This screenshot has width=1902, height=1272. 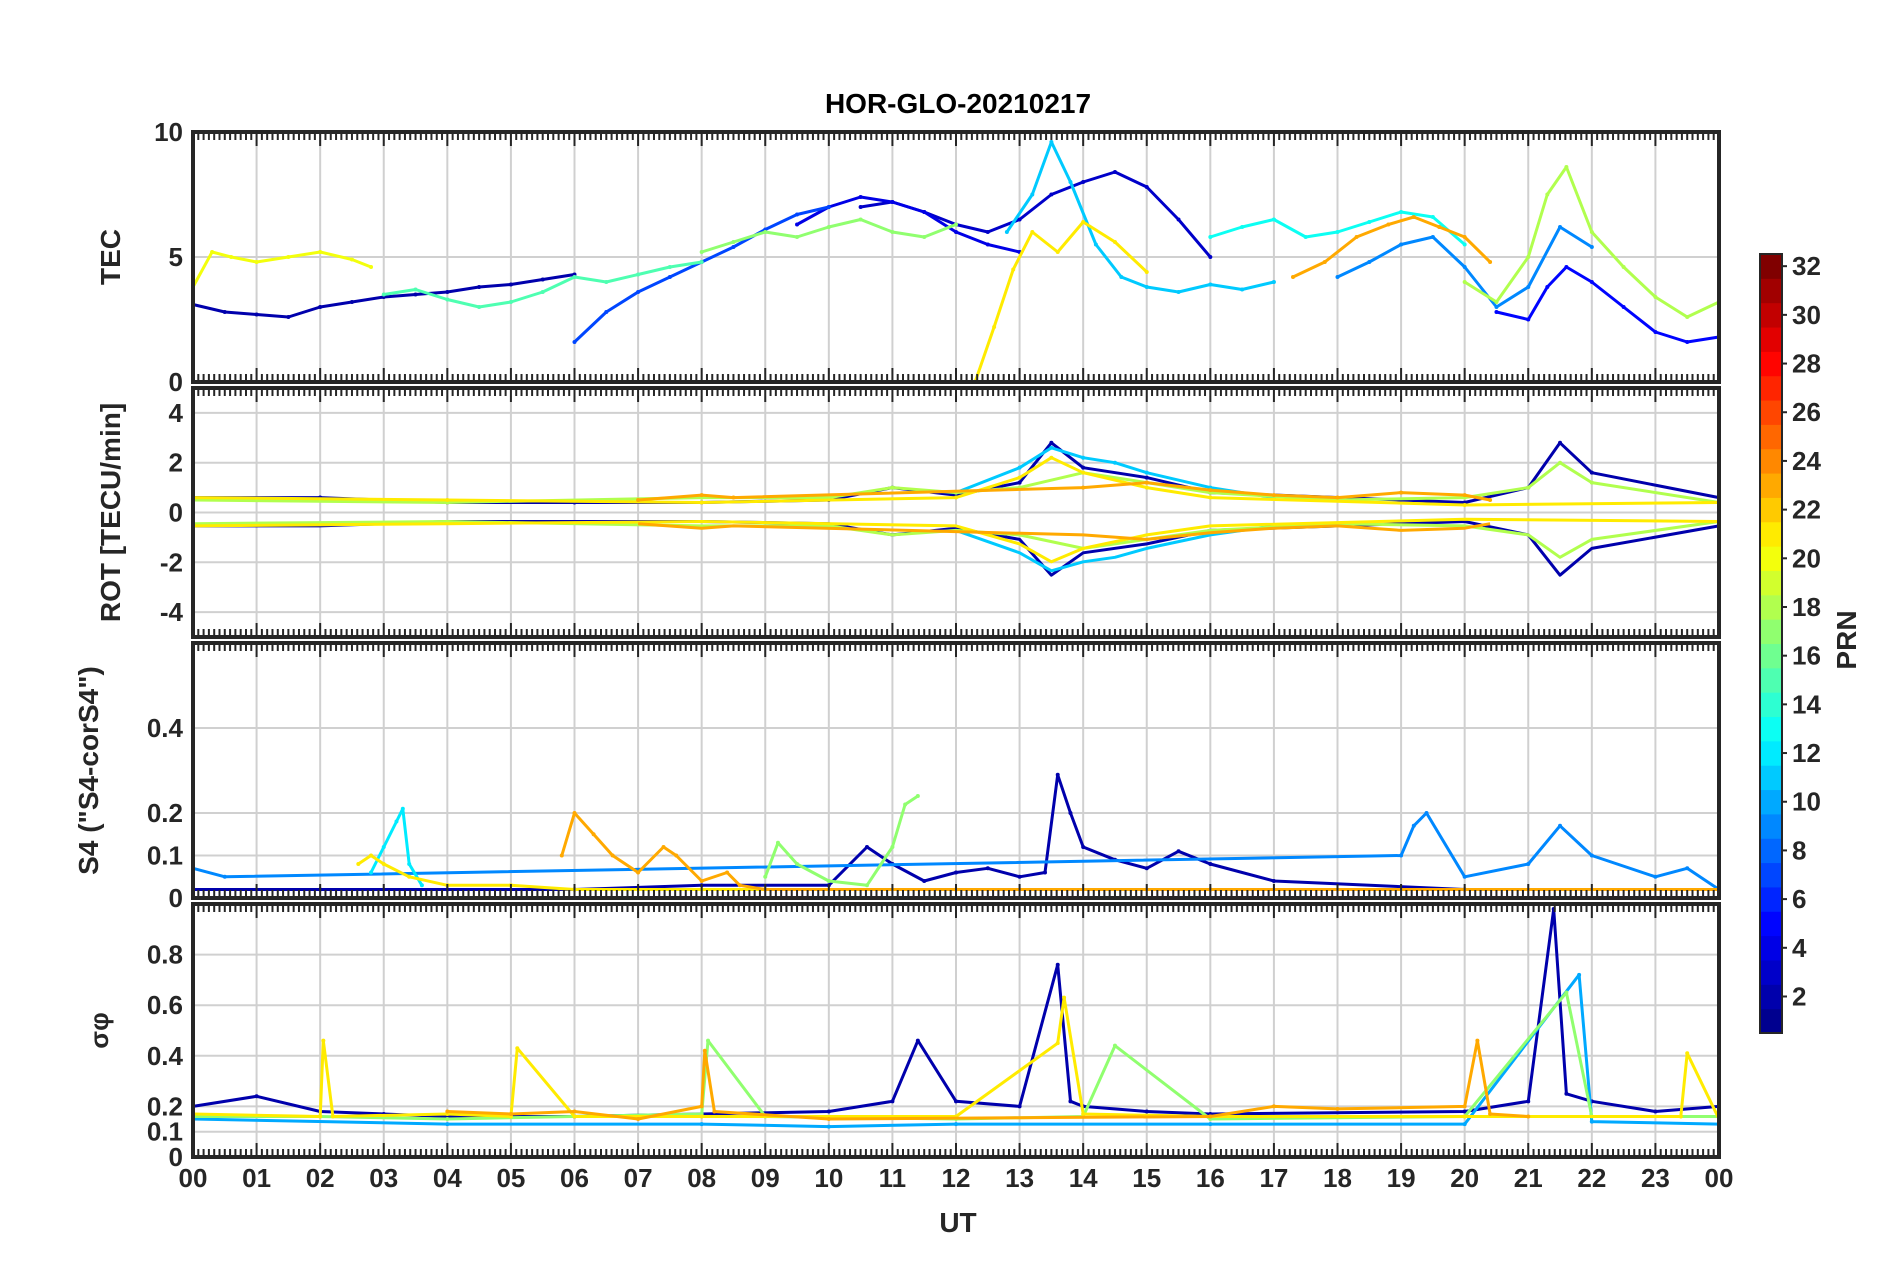 What do you see at coordinates (256, 1178) in the screenshot?
I see `x-tick-label: 01` at bounding box center [256, 1178].